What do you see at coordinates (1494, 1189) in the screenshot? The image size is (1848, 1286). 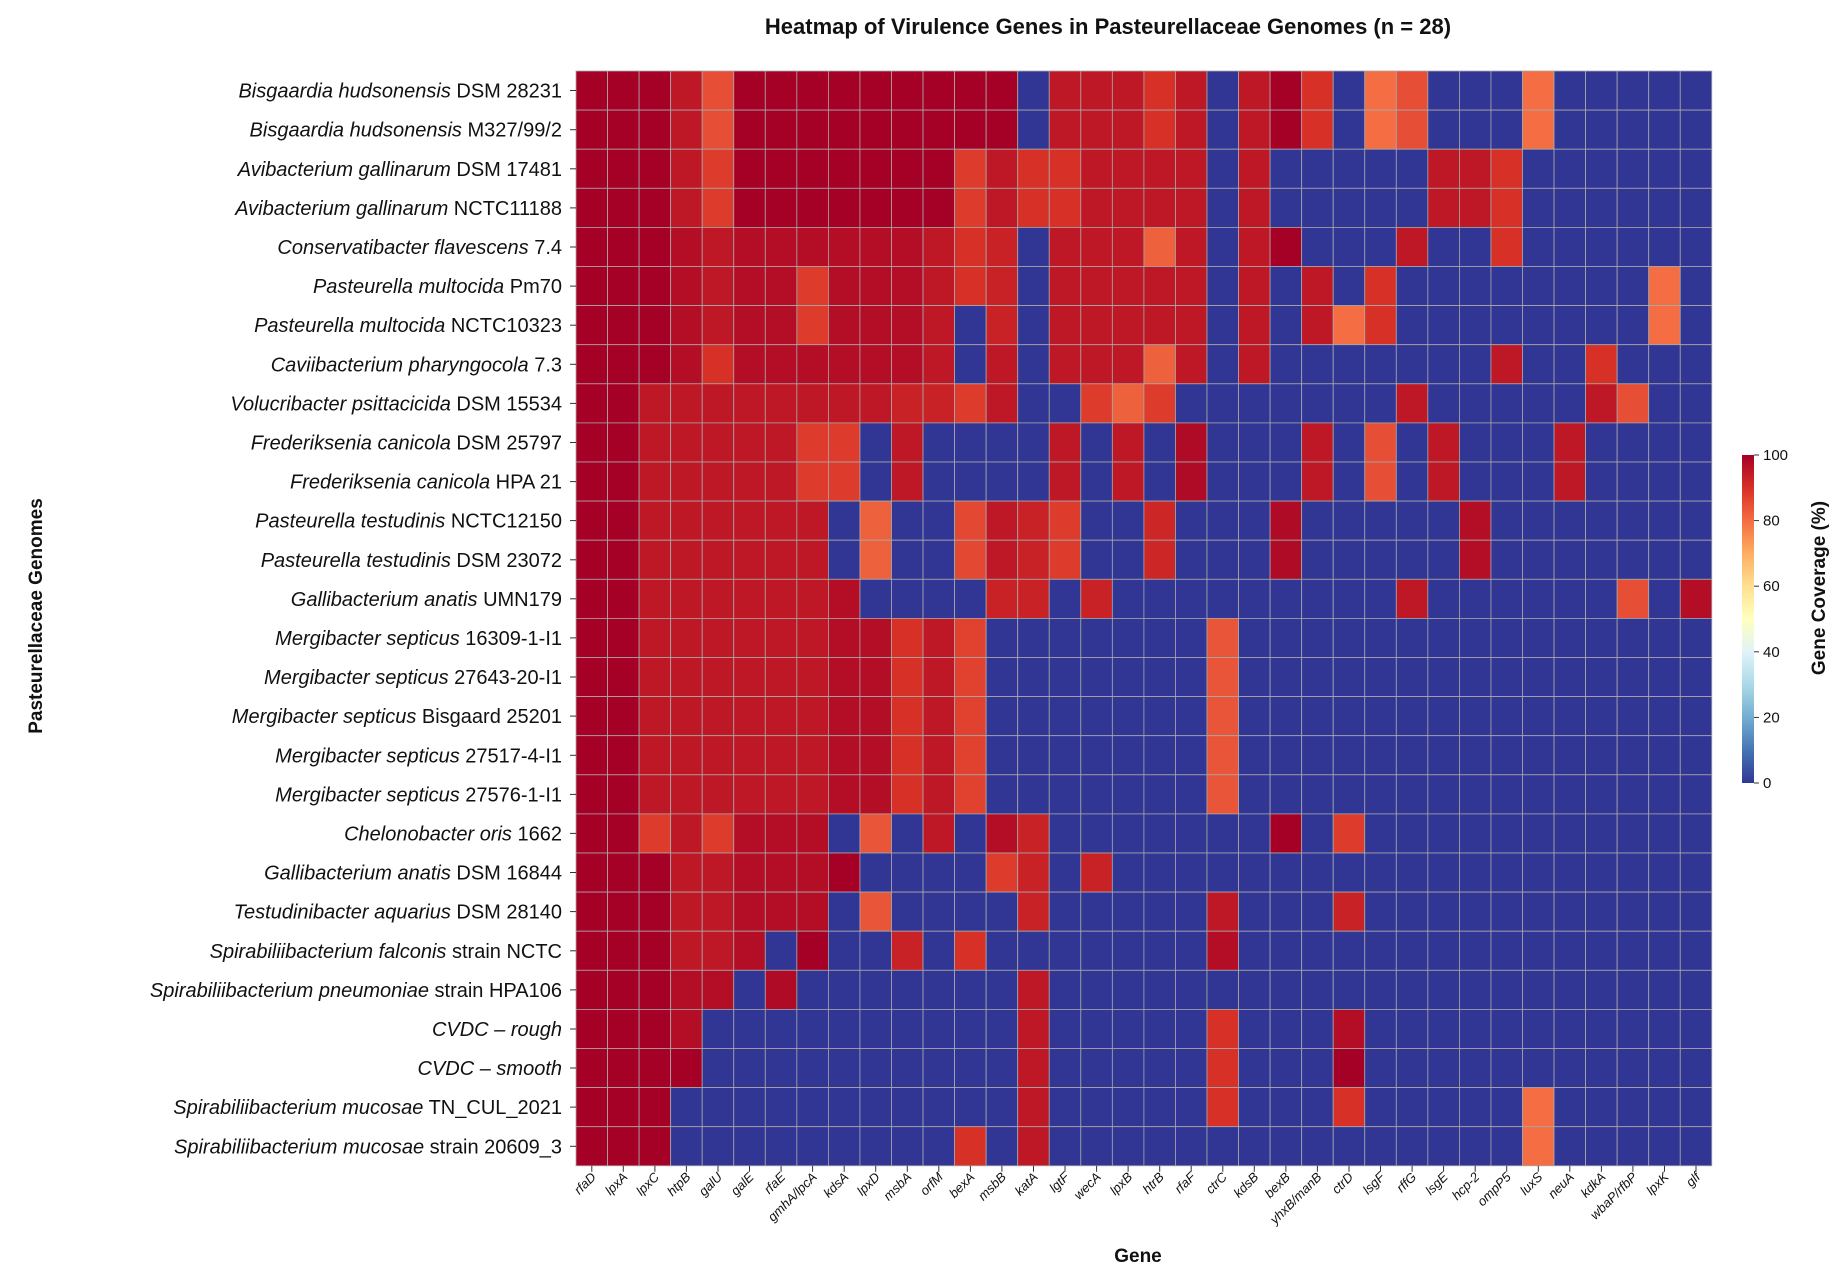 I see `column-label: ompP5` at bounding box center [1494, 1189].